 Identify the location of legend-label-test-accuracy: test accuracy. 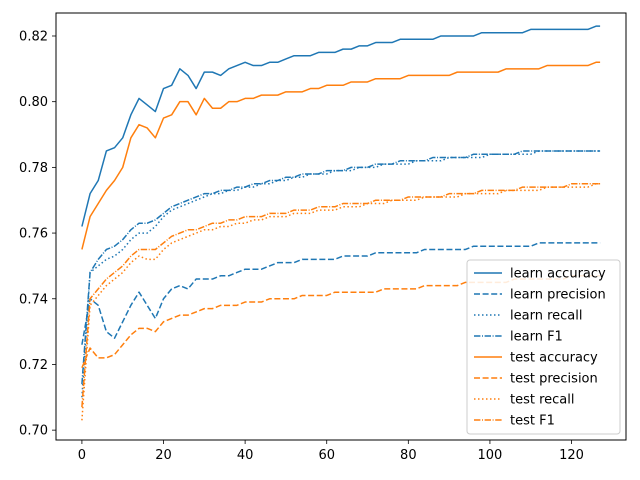
(554, 358).